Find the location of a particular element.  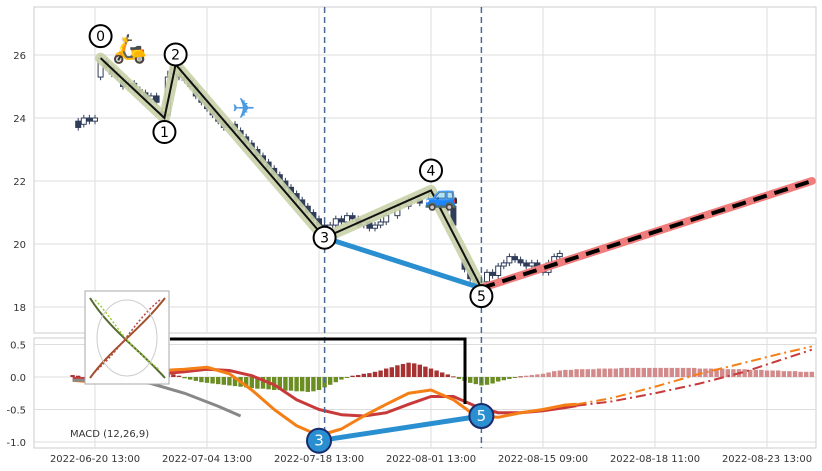

price-y-tick-label: 20 is located at coordinates (19, 245).